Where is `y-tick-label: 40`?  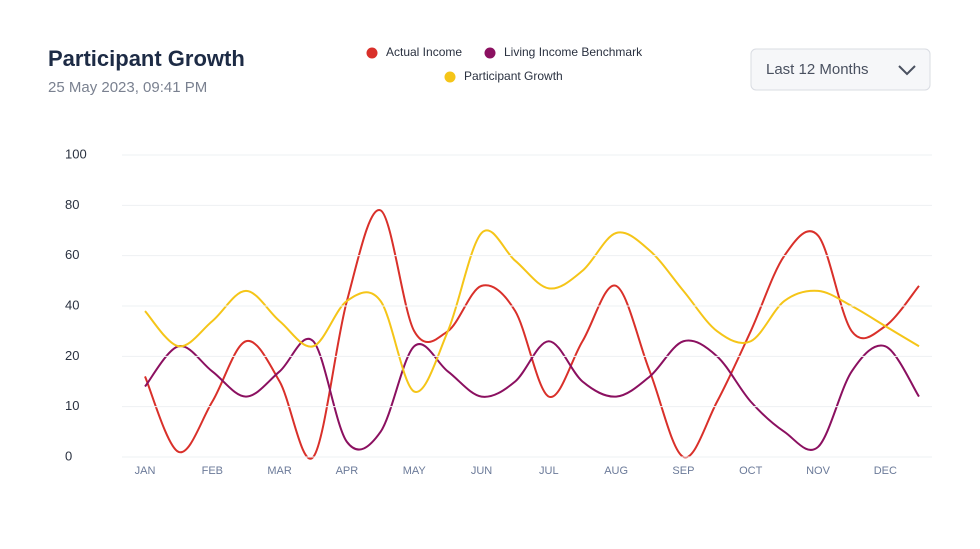
y-tick-label: 40 is located at coordinates (72, 304).